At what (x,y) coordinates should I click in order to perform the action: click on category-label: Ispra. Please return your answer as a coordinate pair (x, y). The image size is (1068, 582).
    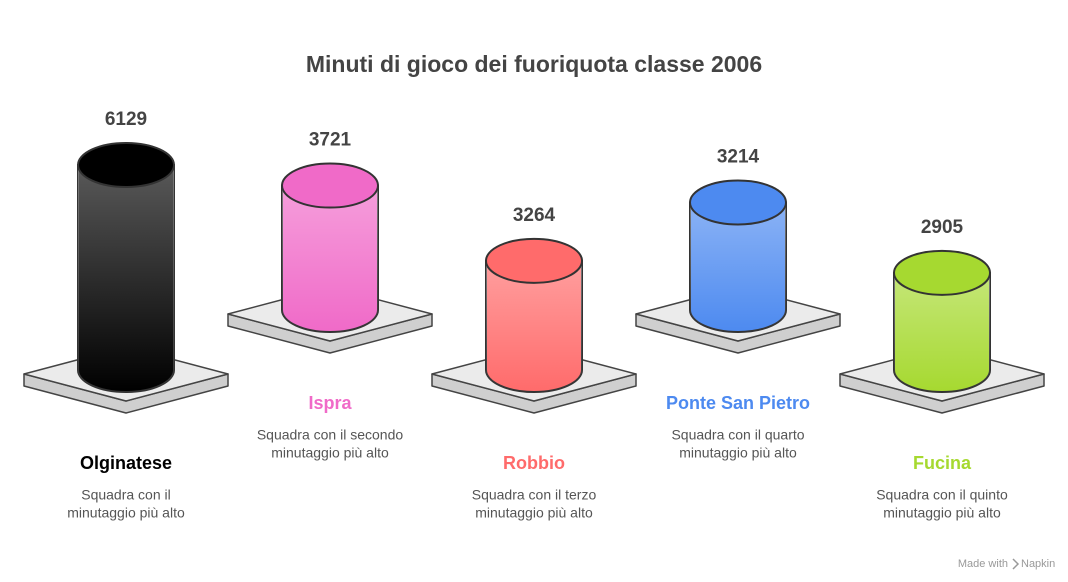
    Looking at the image, I should click on (330, 403).